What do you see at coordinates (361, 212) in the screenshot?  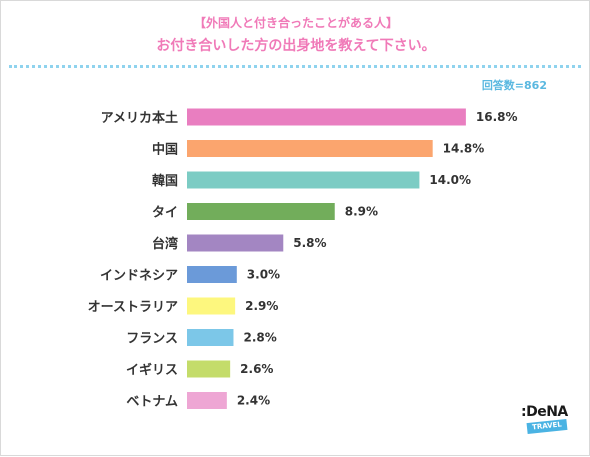 I see `value-label: 8.9%` at bounding box center [361, 212].